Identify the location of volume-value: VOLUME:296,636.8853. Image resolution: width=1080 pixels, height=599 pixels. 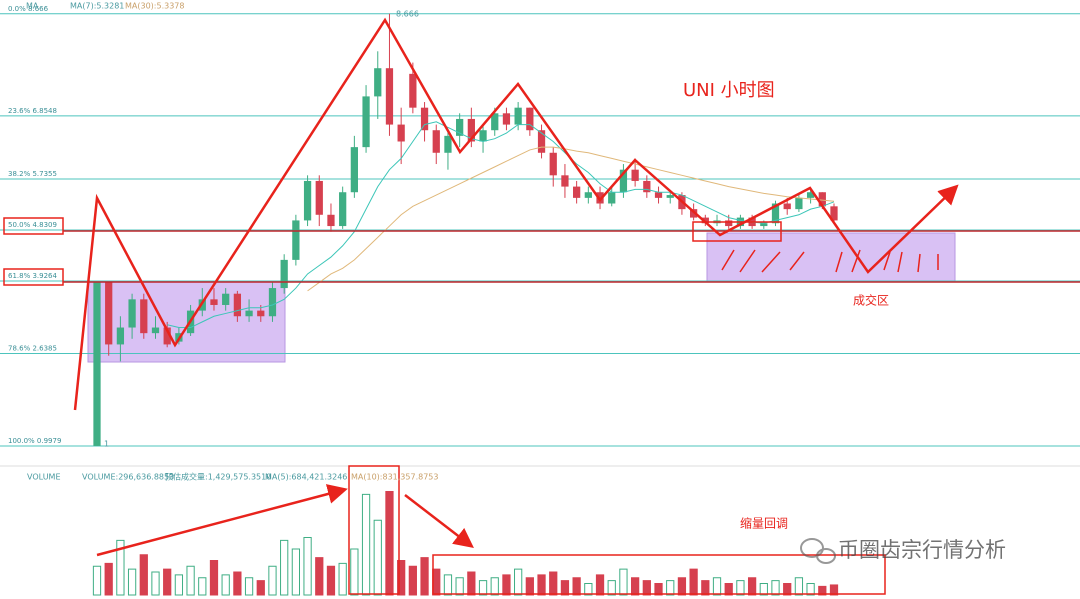
(128, 477).